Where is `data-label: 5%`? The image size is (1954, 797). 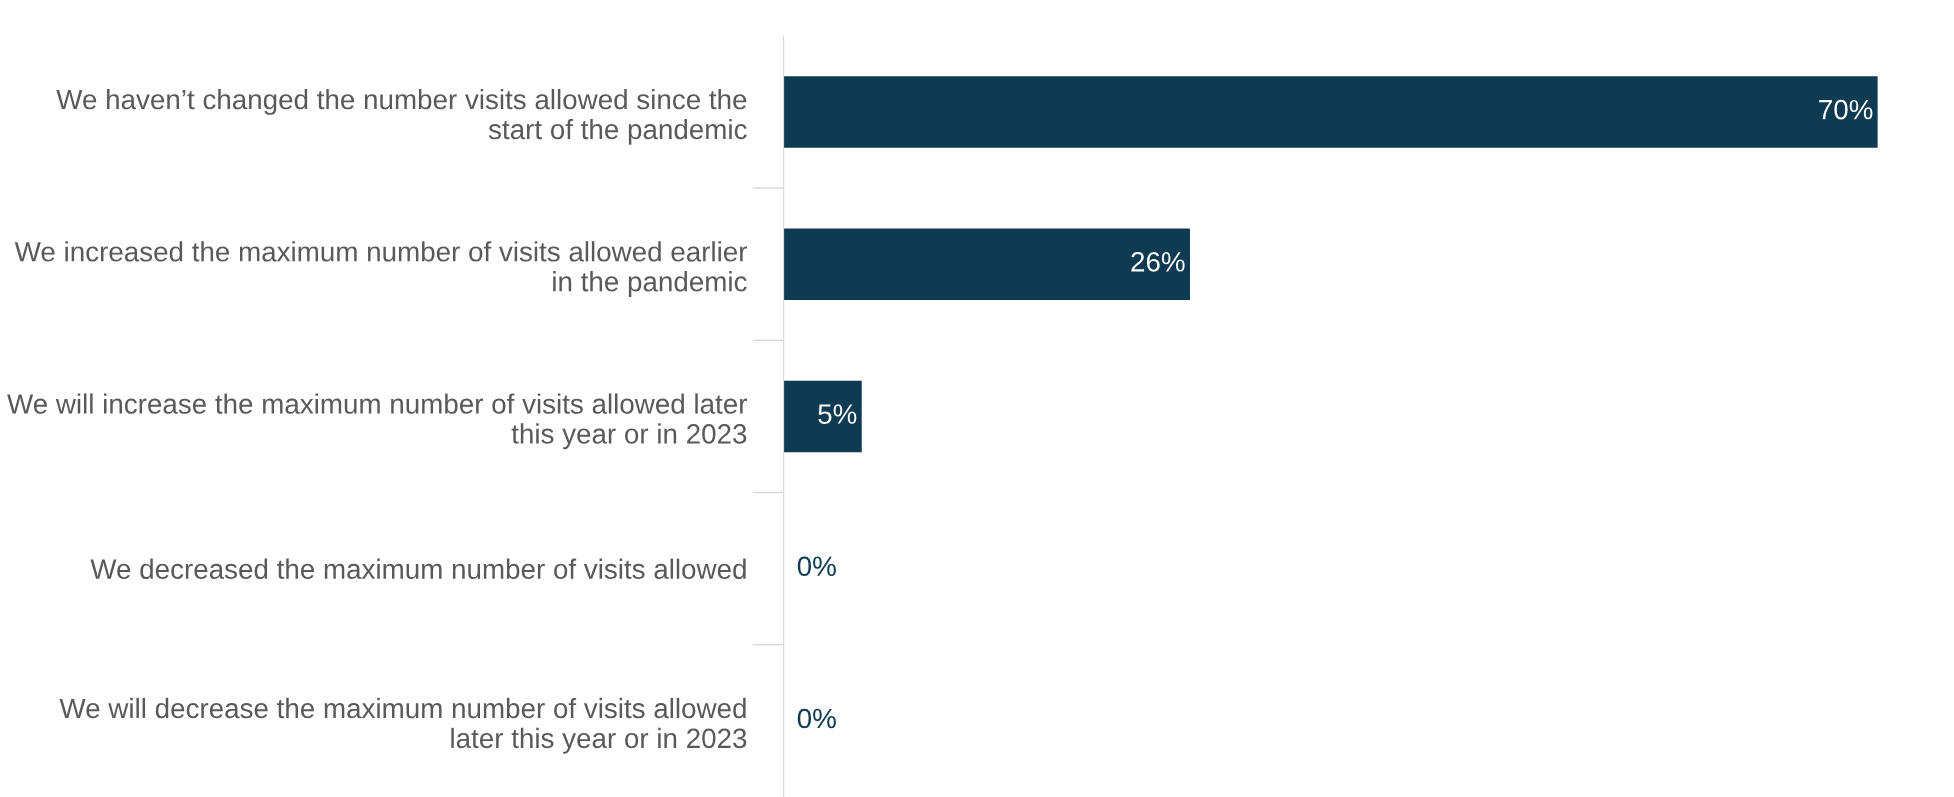
data-label: 5% is located at coordinates (837, 414).